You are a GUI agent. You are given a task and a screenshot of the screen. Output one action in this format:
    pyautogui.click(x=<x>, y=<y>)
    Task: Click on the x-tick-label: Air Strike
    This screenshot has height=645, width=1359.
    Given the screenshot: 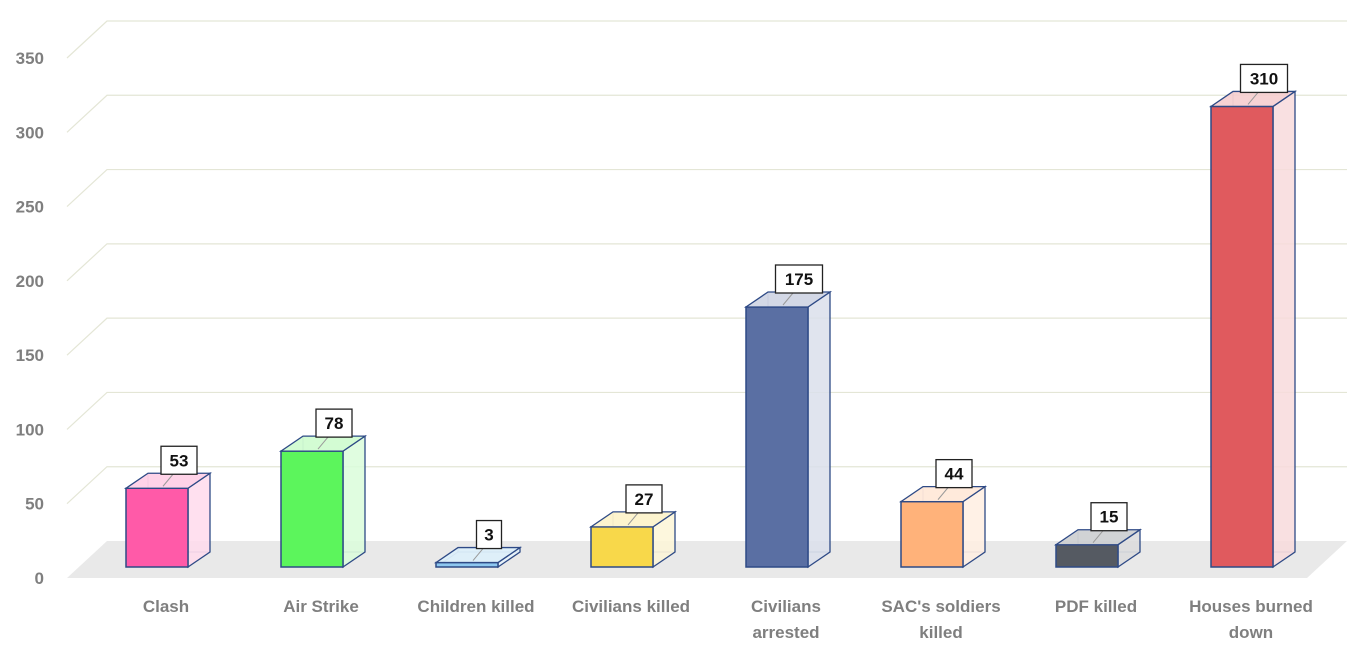 What is the action you would take?
    pyautogui.click(x=321, y=606)
    